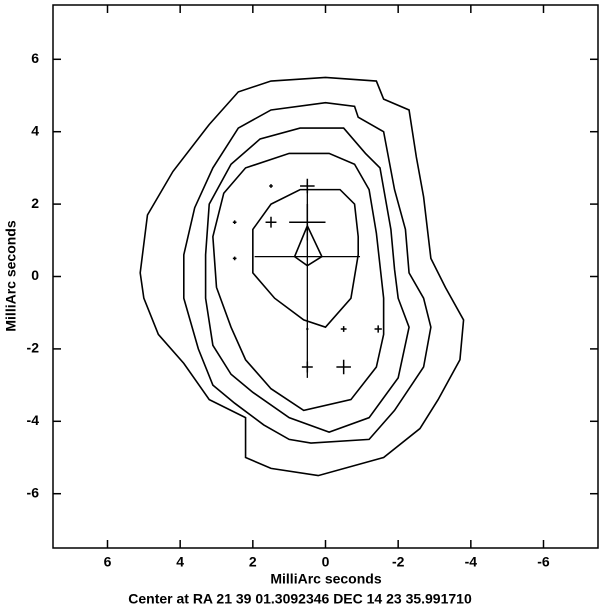 The image size is (600, 609). What do you see at coordinates (35, 275) in the screenshot?
I see `y-tick-label: 0` at bounding box center [35, 275].